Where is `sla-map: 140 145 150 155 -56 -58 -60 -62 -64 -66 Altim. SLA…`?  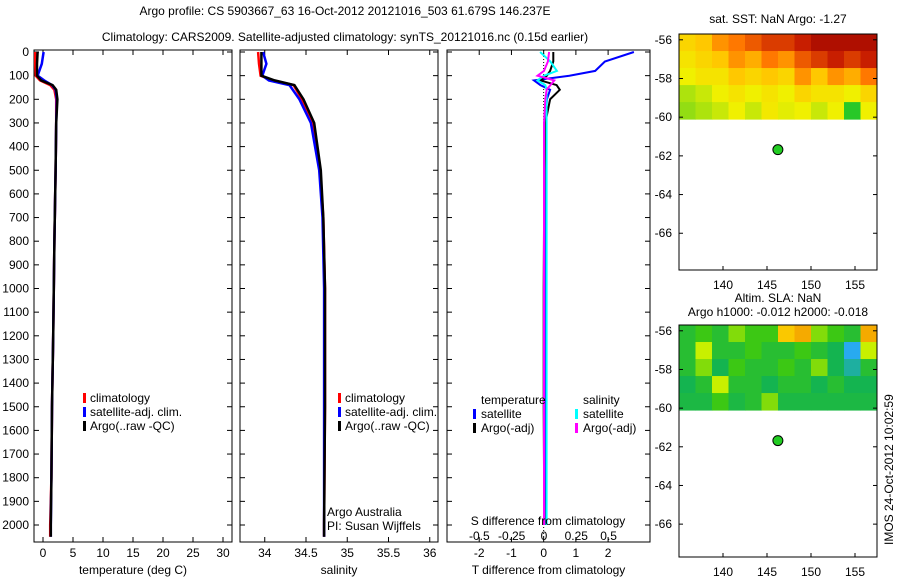
sla-map: 140 145 150 155 -56 -58 -60 -62 -64 -66 Altim. SLA… is located at coordinates (766, 435).